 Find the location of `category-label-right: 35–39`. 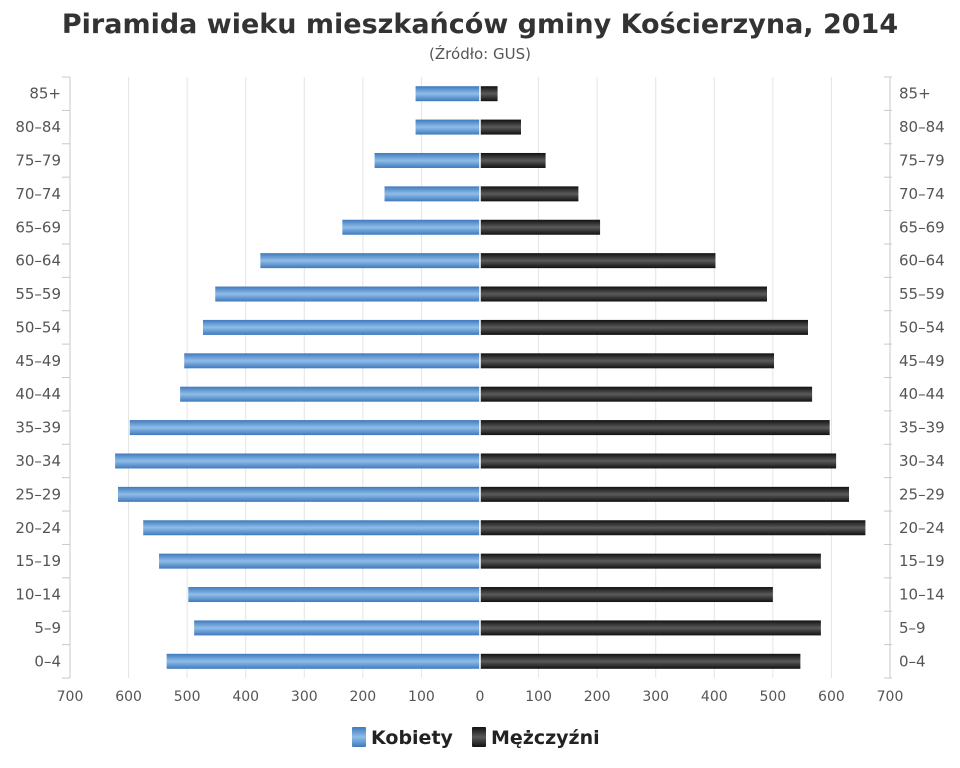

category-label-right: 35–39 is located at coordinates (922, 428).